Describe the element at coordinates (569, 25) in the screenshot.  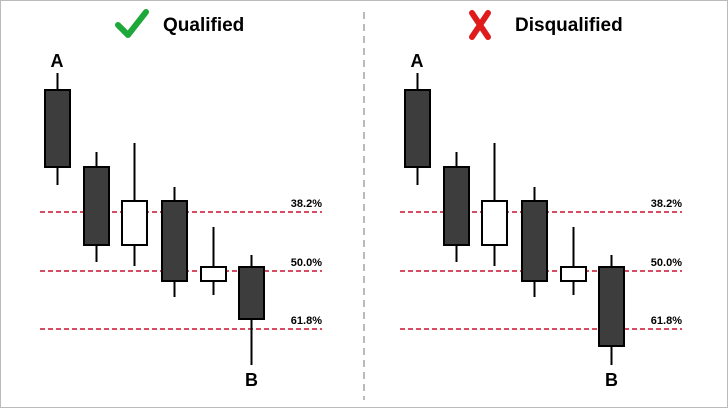
I see `panel-title: Disqualified` at that location.